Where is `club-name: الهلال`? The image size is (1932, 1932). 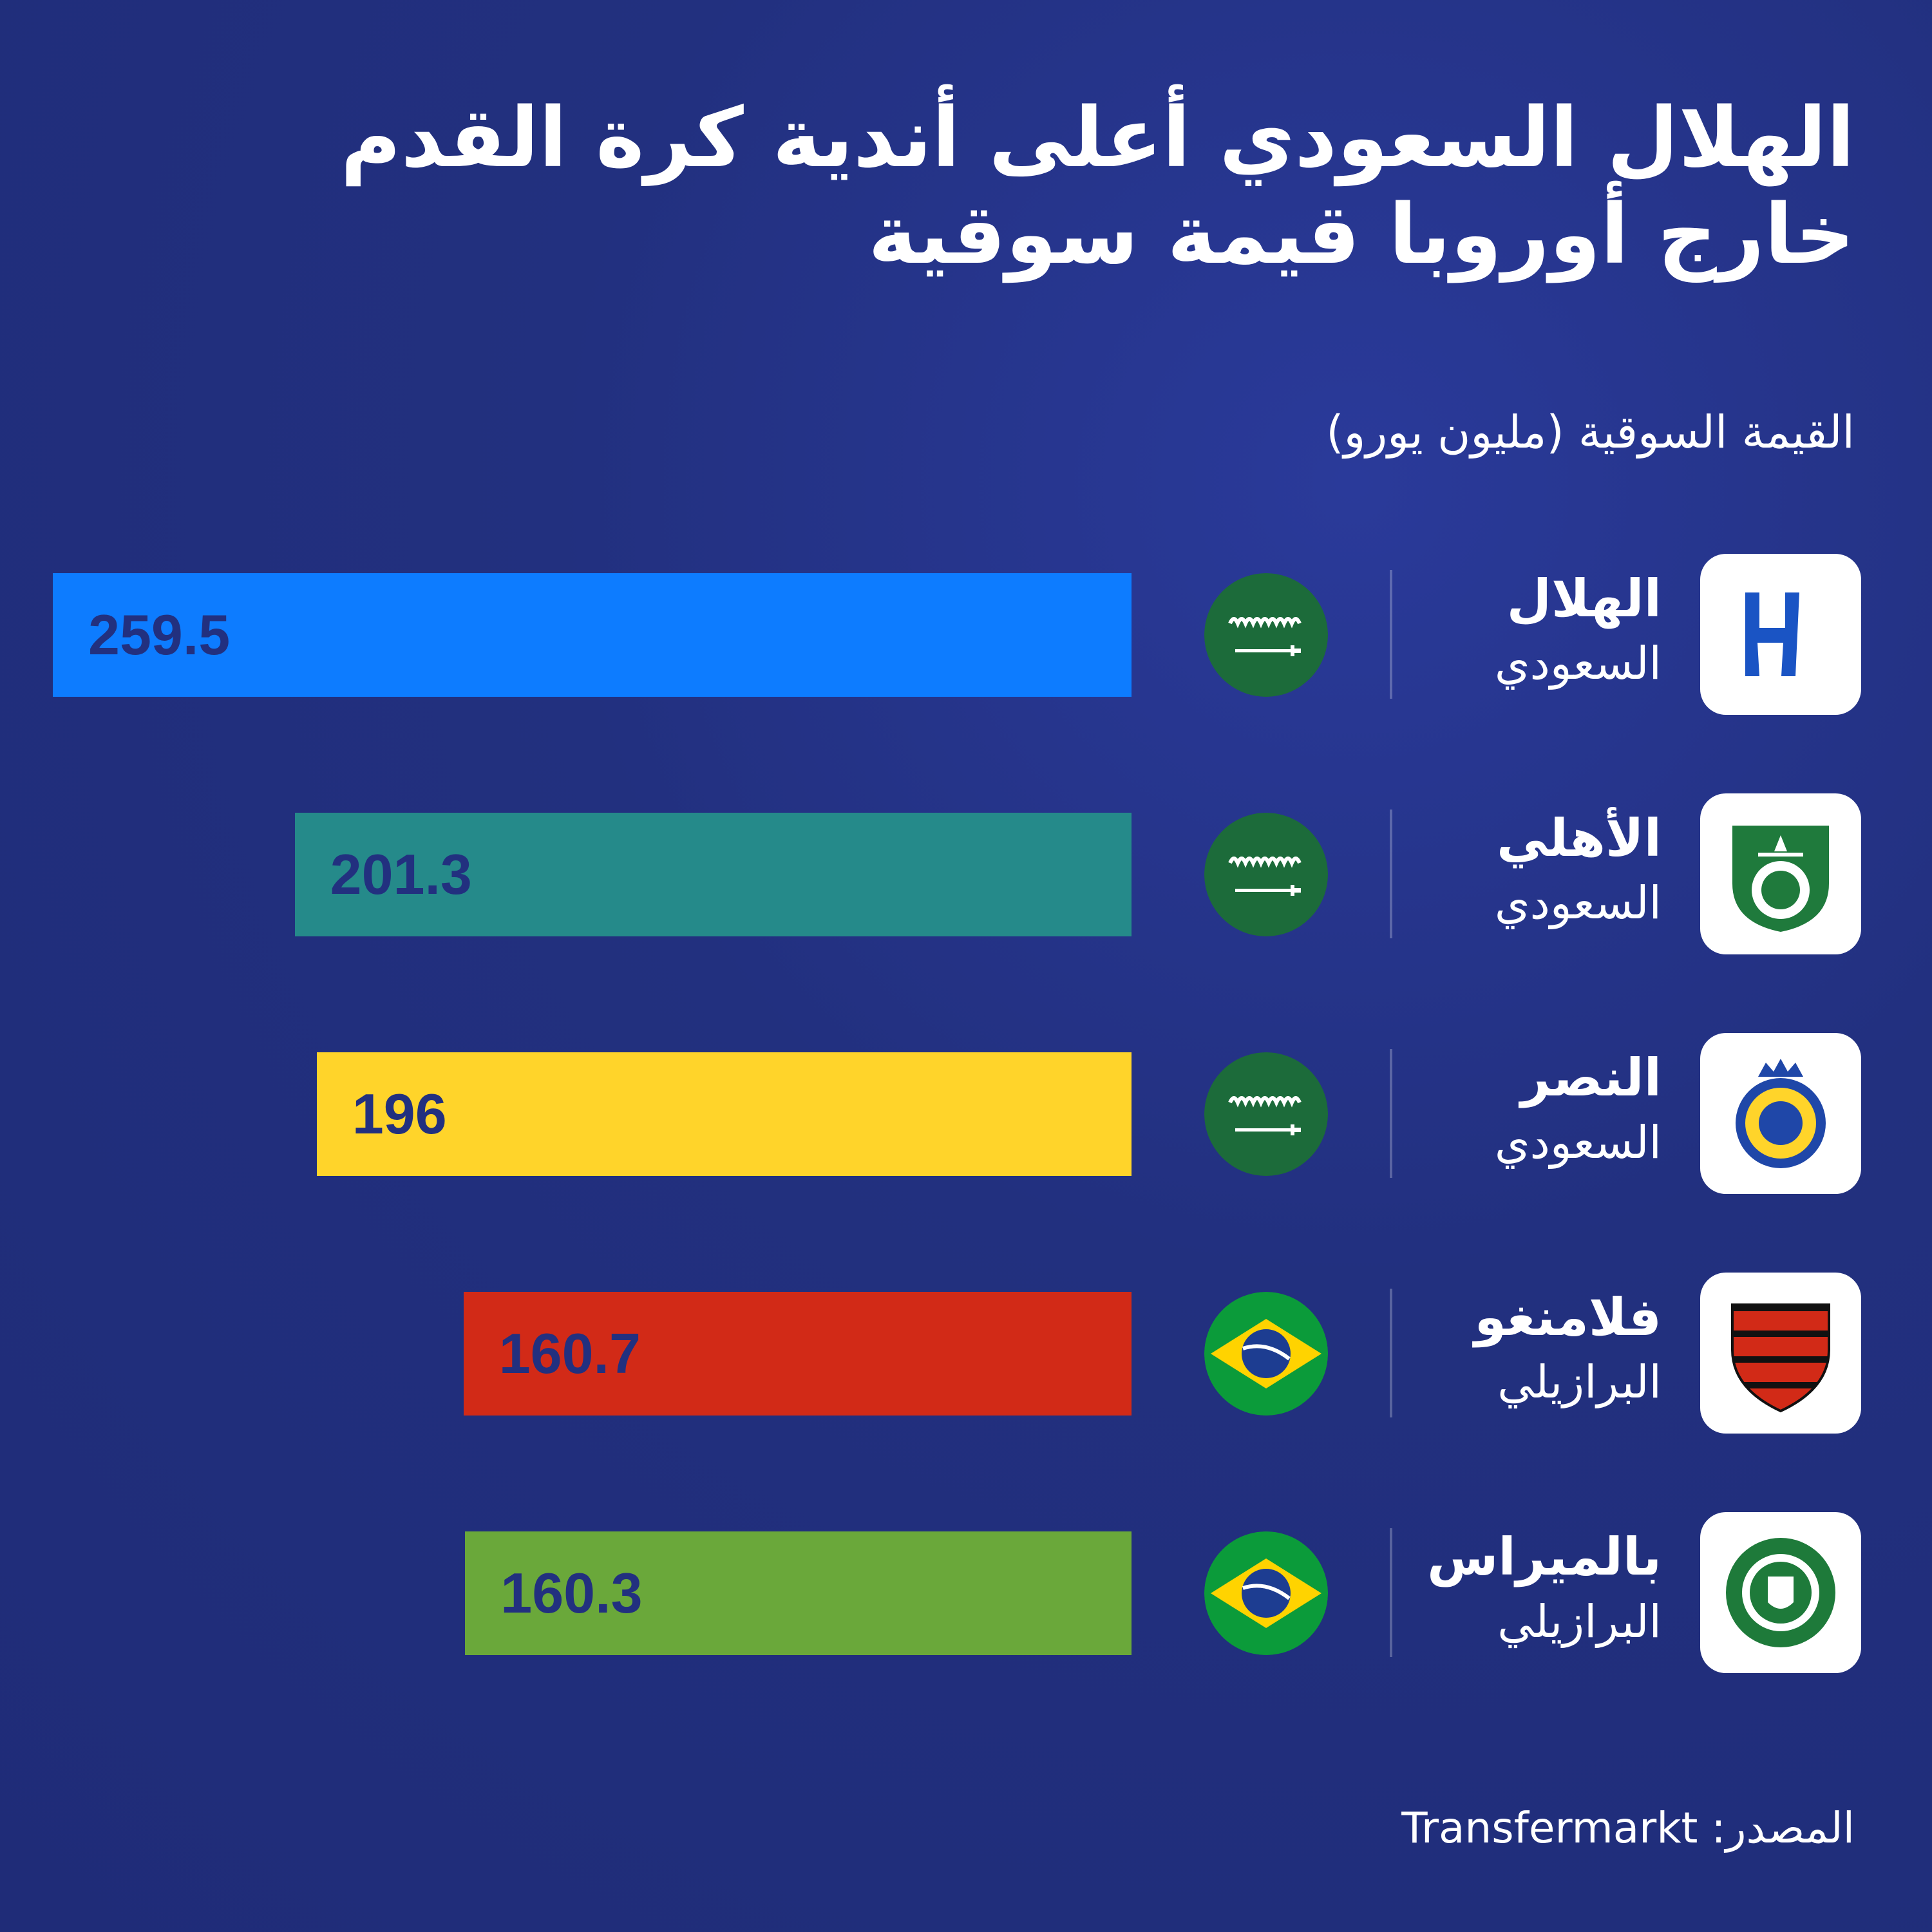
club-name: الهلال is located at coordinates (1584, 599).